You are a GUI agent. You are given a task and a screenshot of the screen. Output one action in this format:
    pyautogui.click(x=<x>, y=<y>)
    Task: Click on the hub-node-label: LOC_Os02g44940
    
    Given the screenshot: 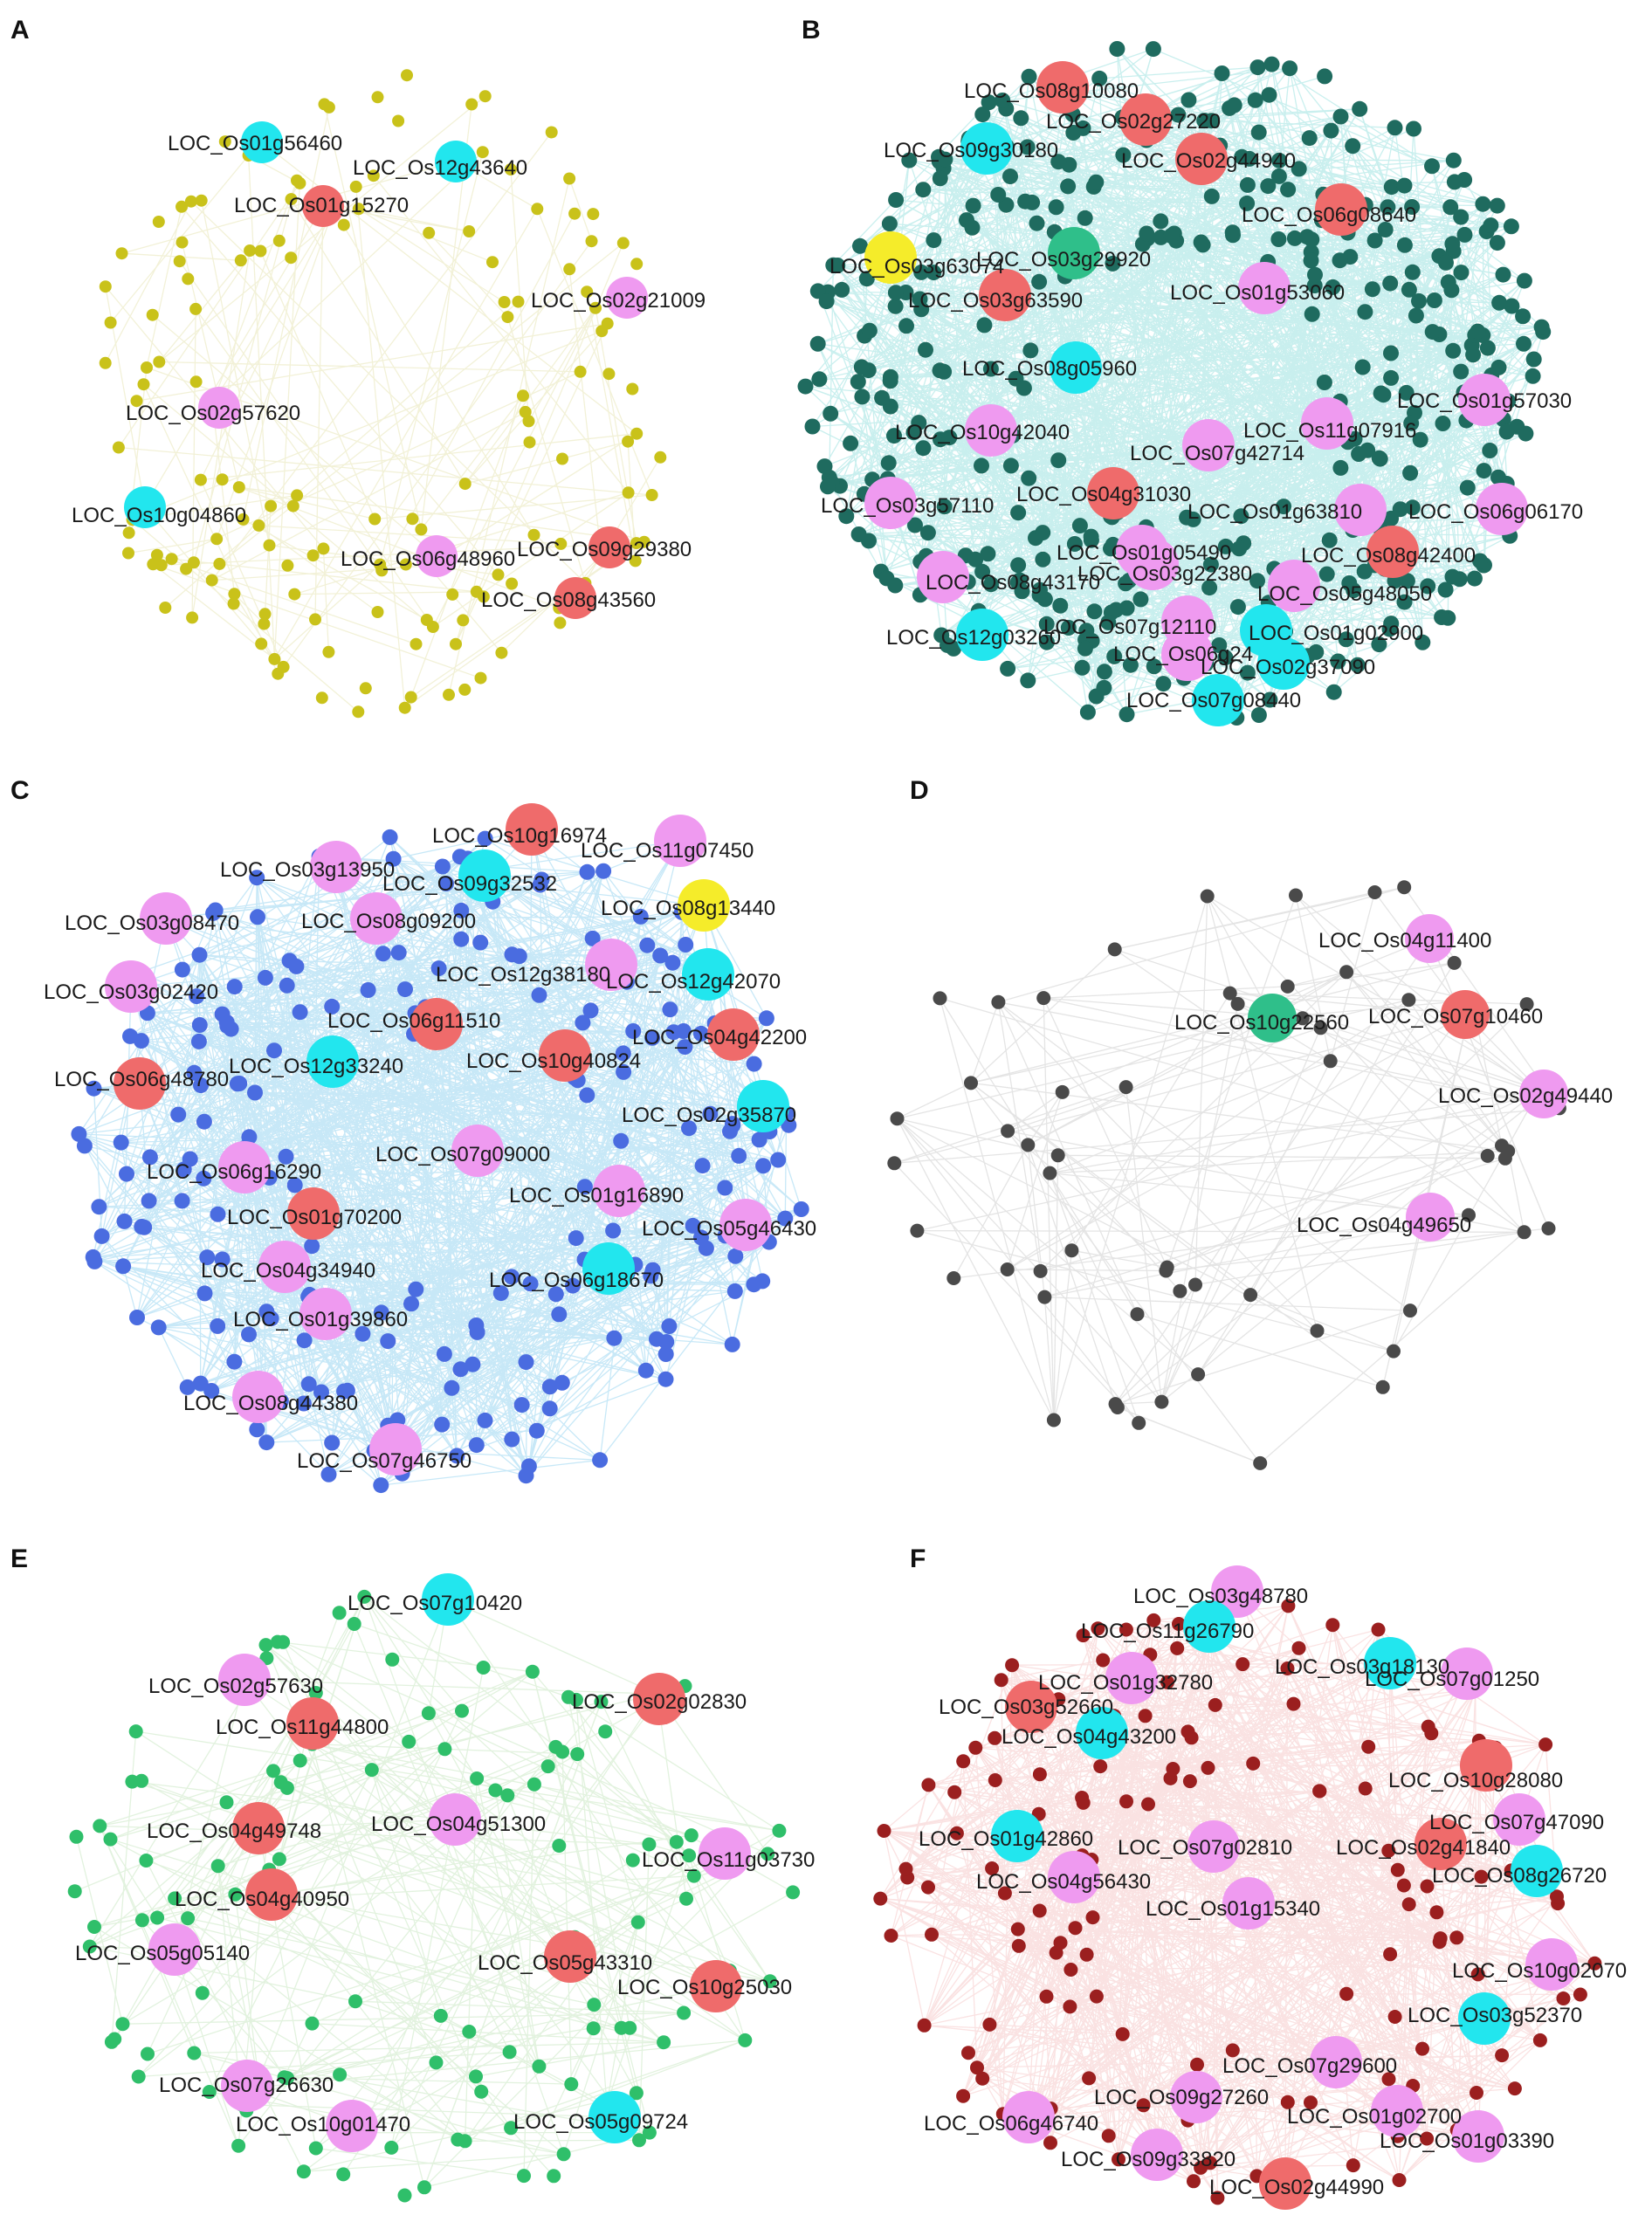 What is the action you would take?
    pyautogui.click(x=1208, y=161)
    